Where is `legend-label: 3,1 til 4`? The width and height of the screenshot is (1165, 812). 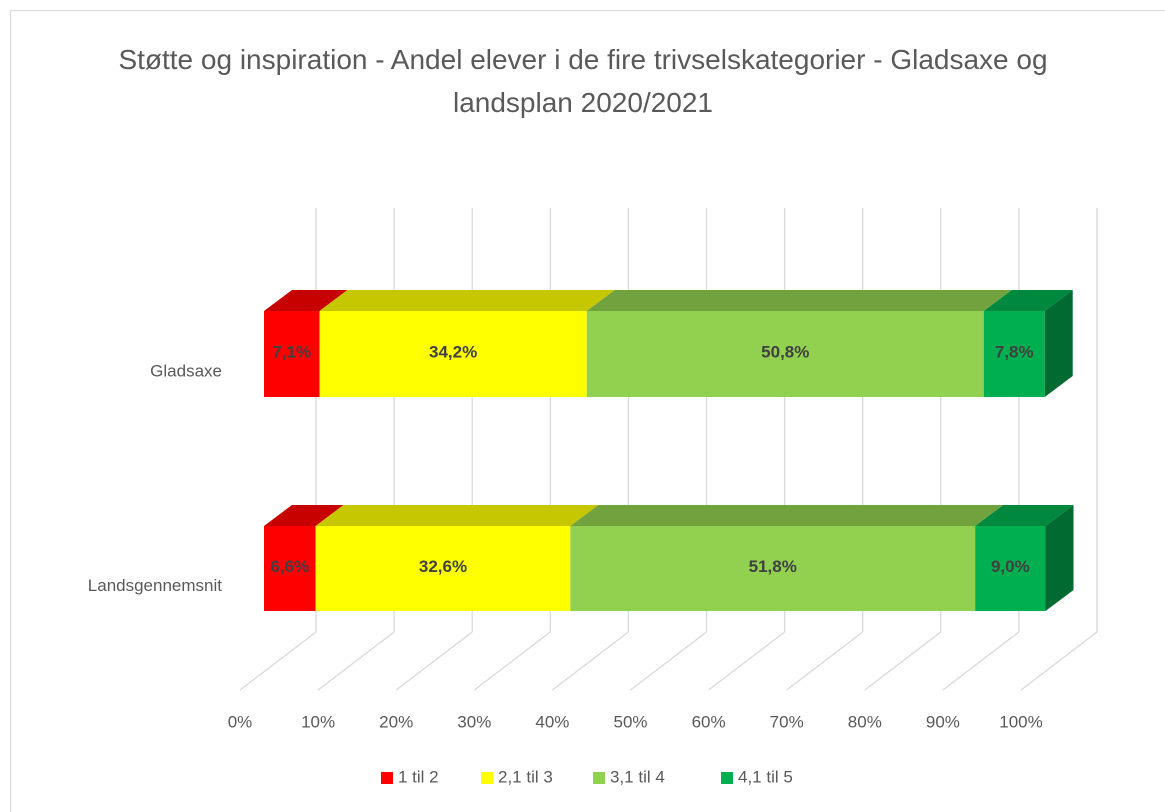
legend-label: 3,1 til 4 is located at coordinates (637, 776).